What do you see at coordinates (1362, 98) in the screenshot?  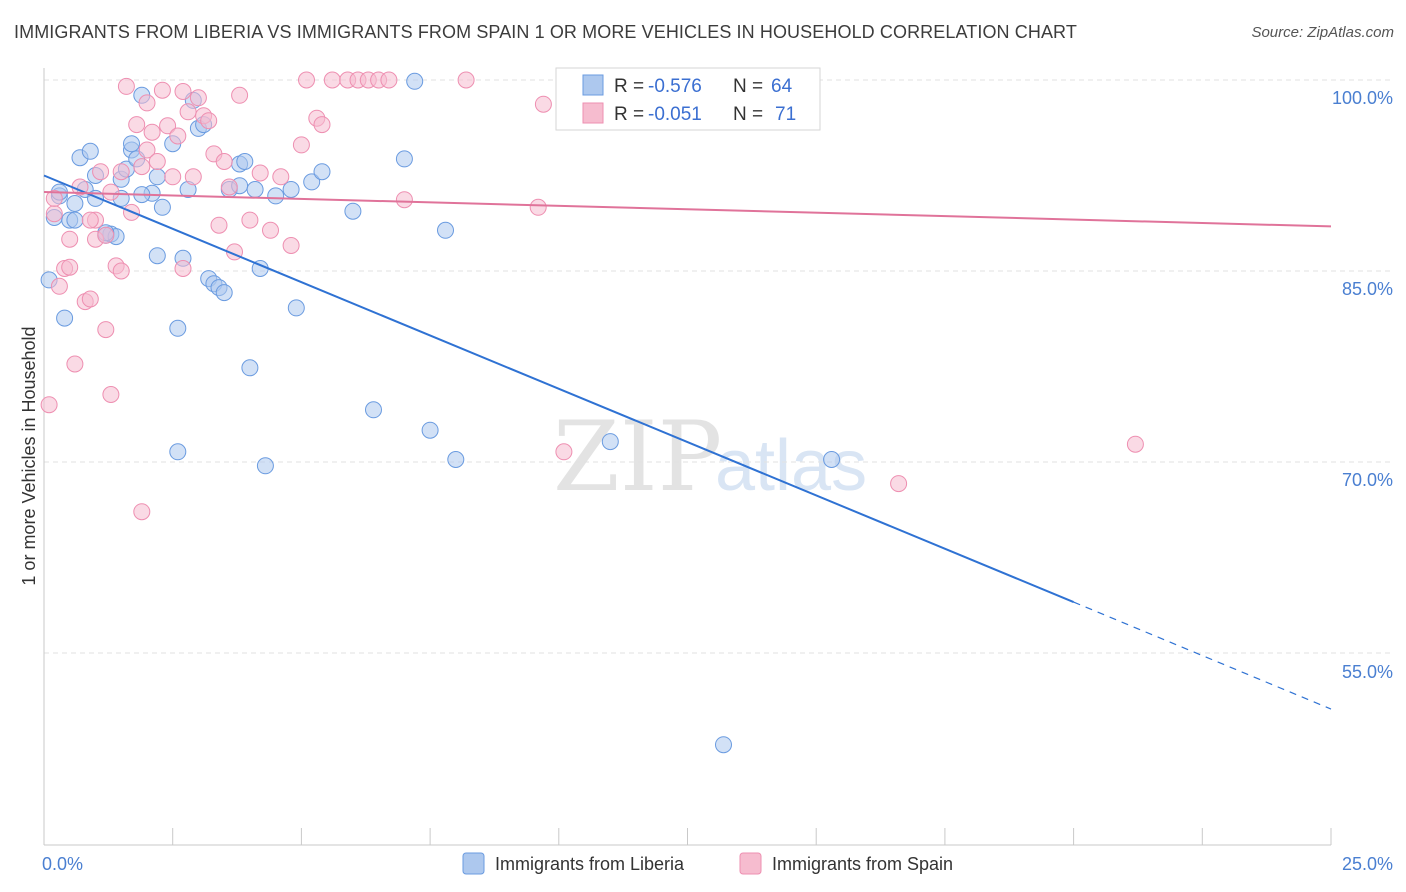 I see `y-tick-label-100: 100.0%` at bounding box center [1362, 98].